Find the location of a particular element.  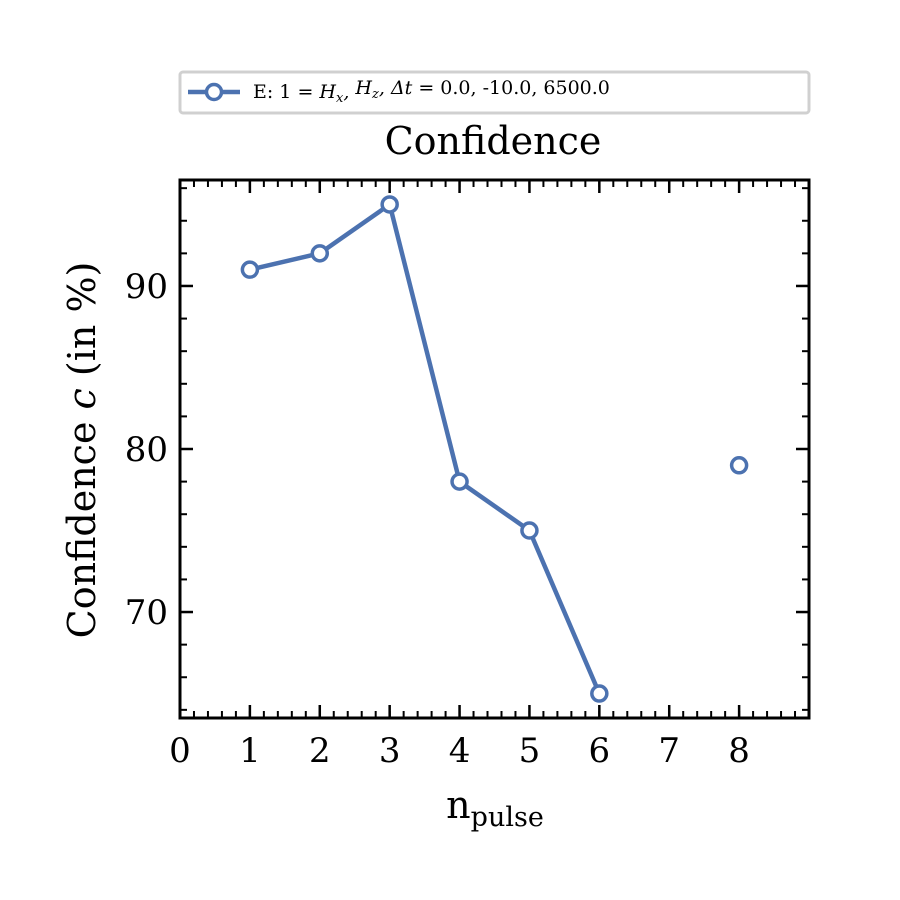

legend-math-text: , Δt = is located at coordinates (409, 88).